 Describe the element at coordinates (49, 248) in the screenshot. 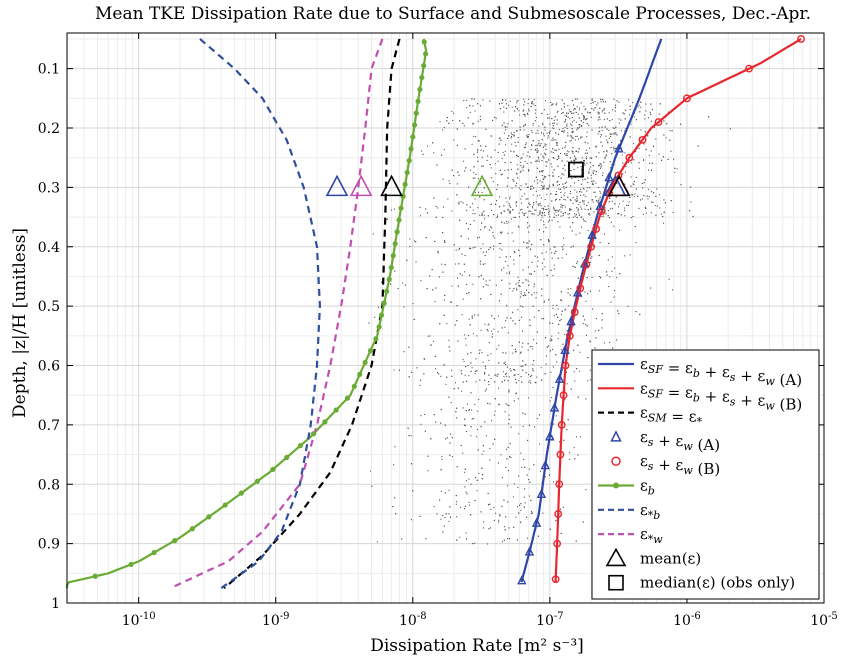

I see `y-tick-label: 0.4` at that location.